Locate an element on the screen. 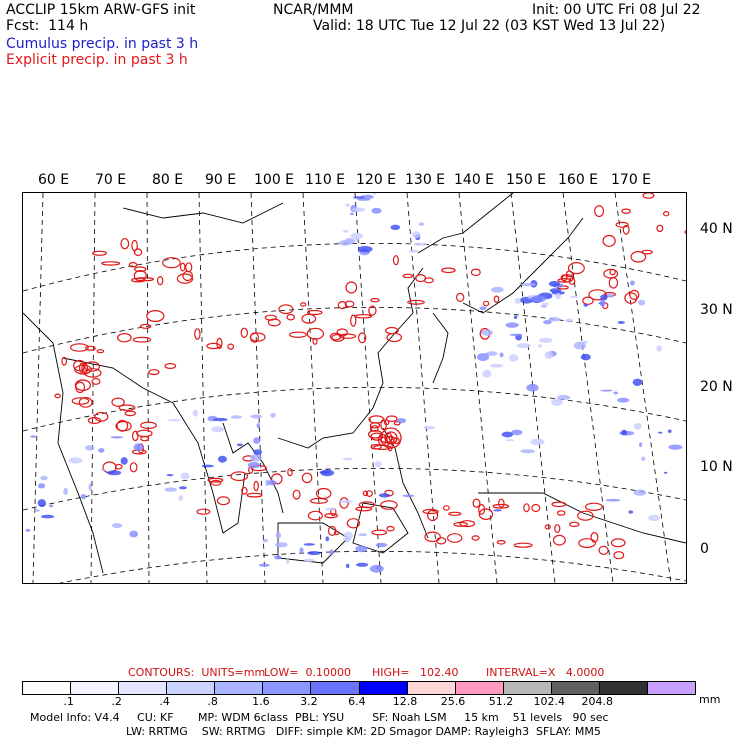 Image resolution: width=740 pixels, height=740 pixels. latitude-line is located at coordinates (354, 330).